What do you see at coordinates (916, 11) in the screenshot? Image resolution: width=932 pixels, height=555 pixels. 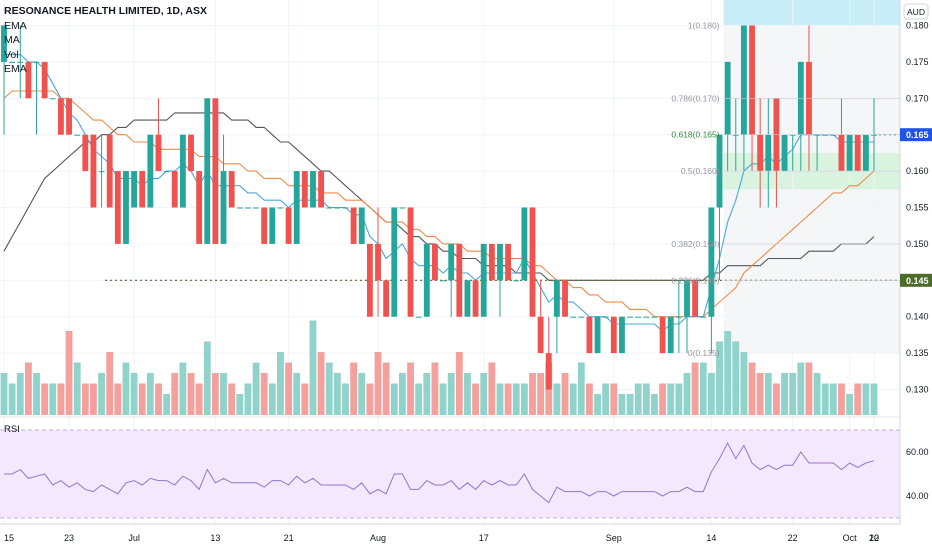 I see `currency-badge` at bounding box center [916, 11].